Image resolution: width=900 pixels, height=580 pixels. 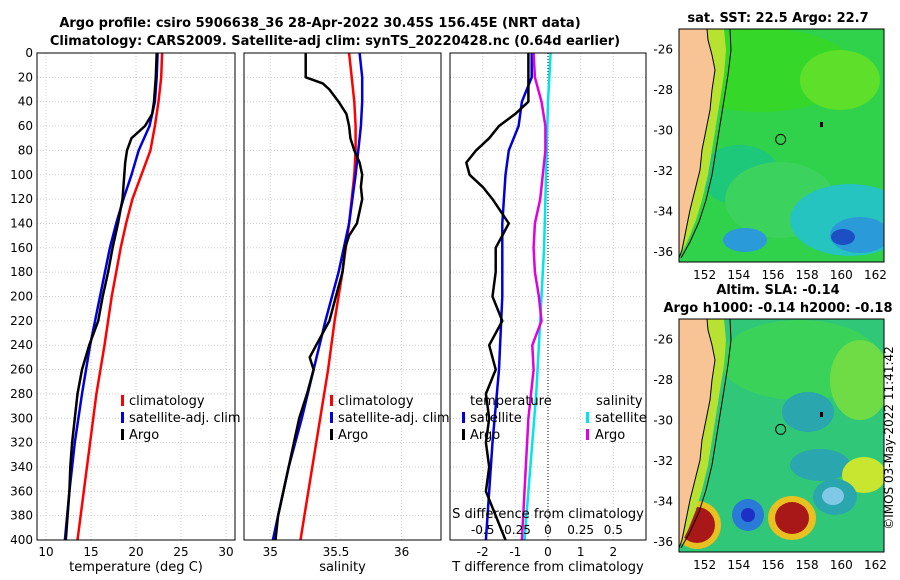 I want to click on difference-x-tick-label: -1, so click(x=515, y=552).